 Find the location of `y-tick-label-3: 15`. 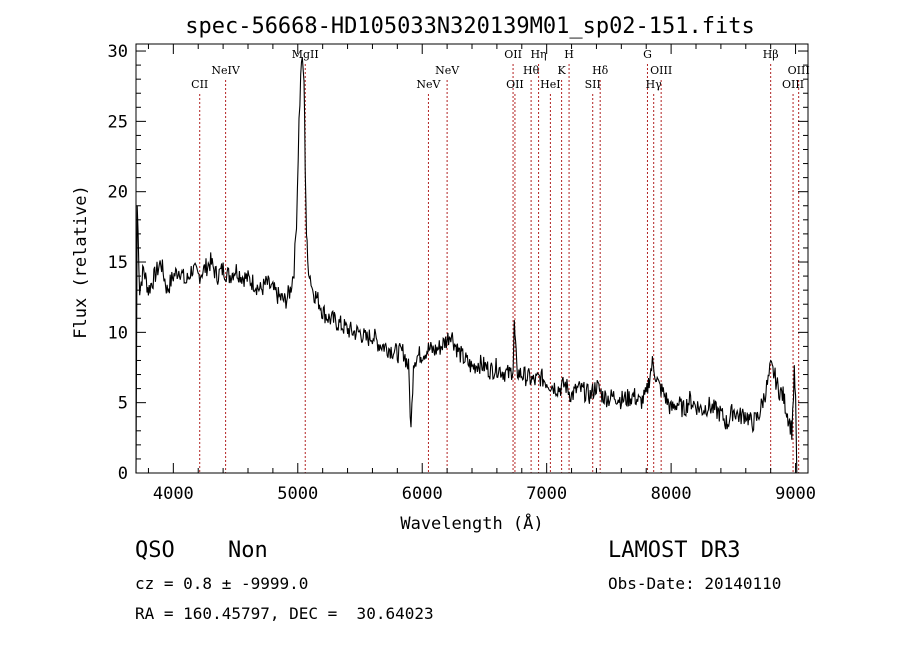

y-tick-label-3: 15 is located at coordinates (118, 263).